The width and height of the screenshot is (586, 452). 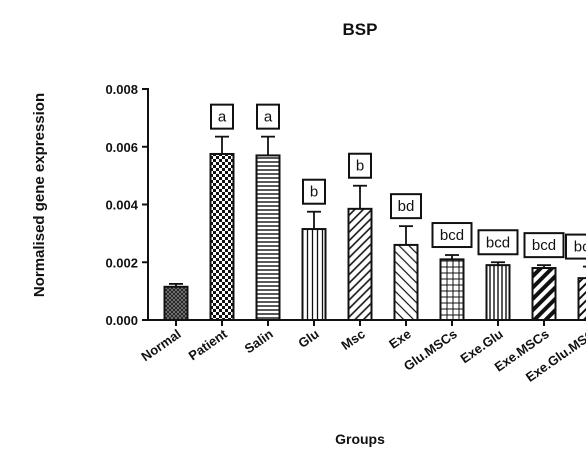 I want to click on bar-msc, so click(x=360, y=264).